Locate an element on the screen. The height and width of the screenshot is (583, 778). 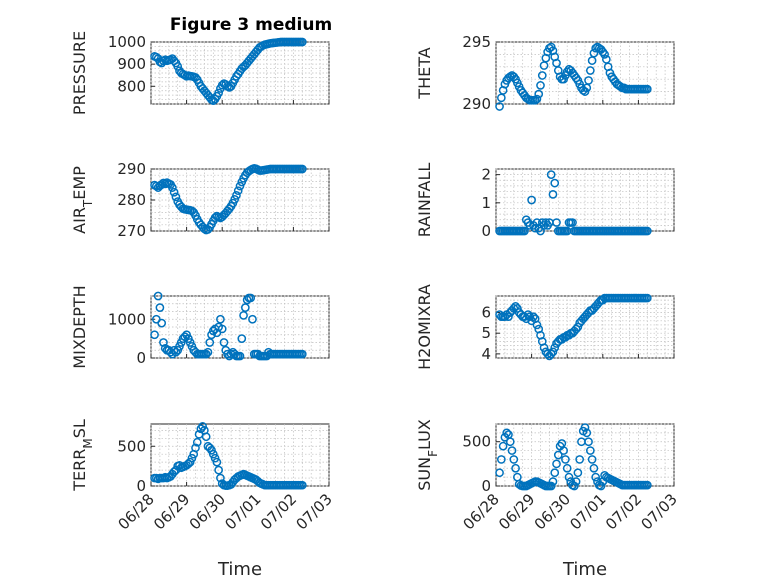
y-tick-label: 900 is located at coordinates (131, 64).